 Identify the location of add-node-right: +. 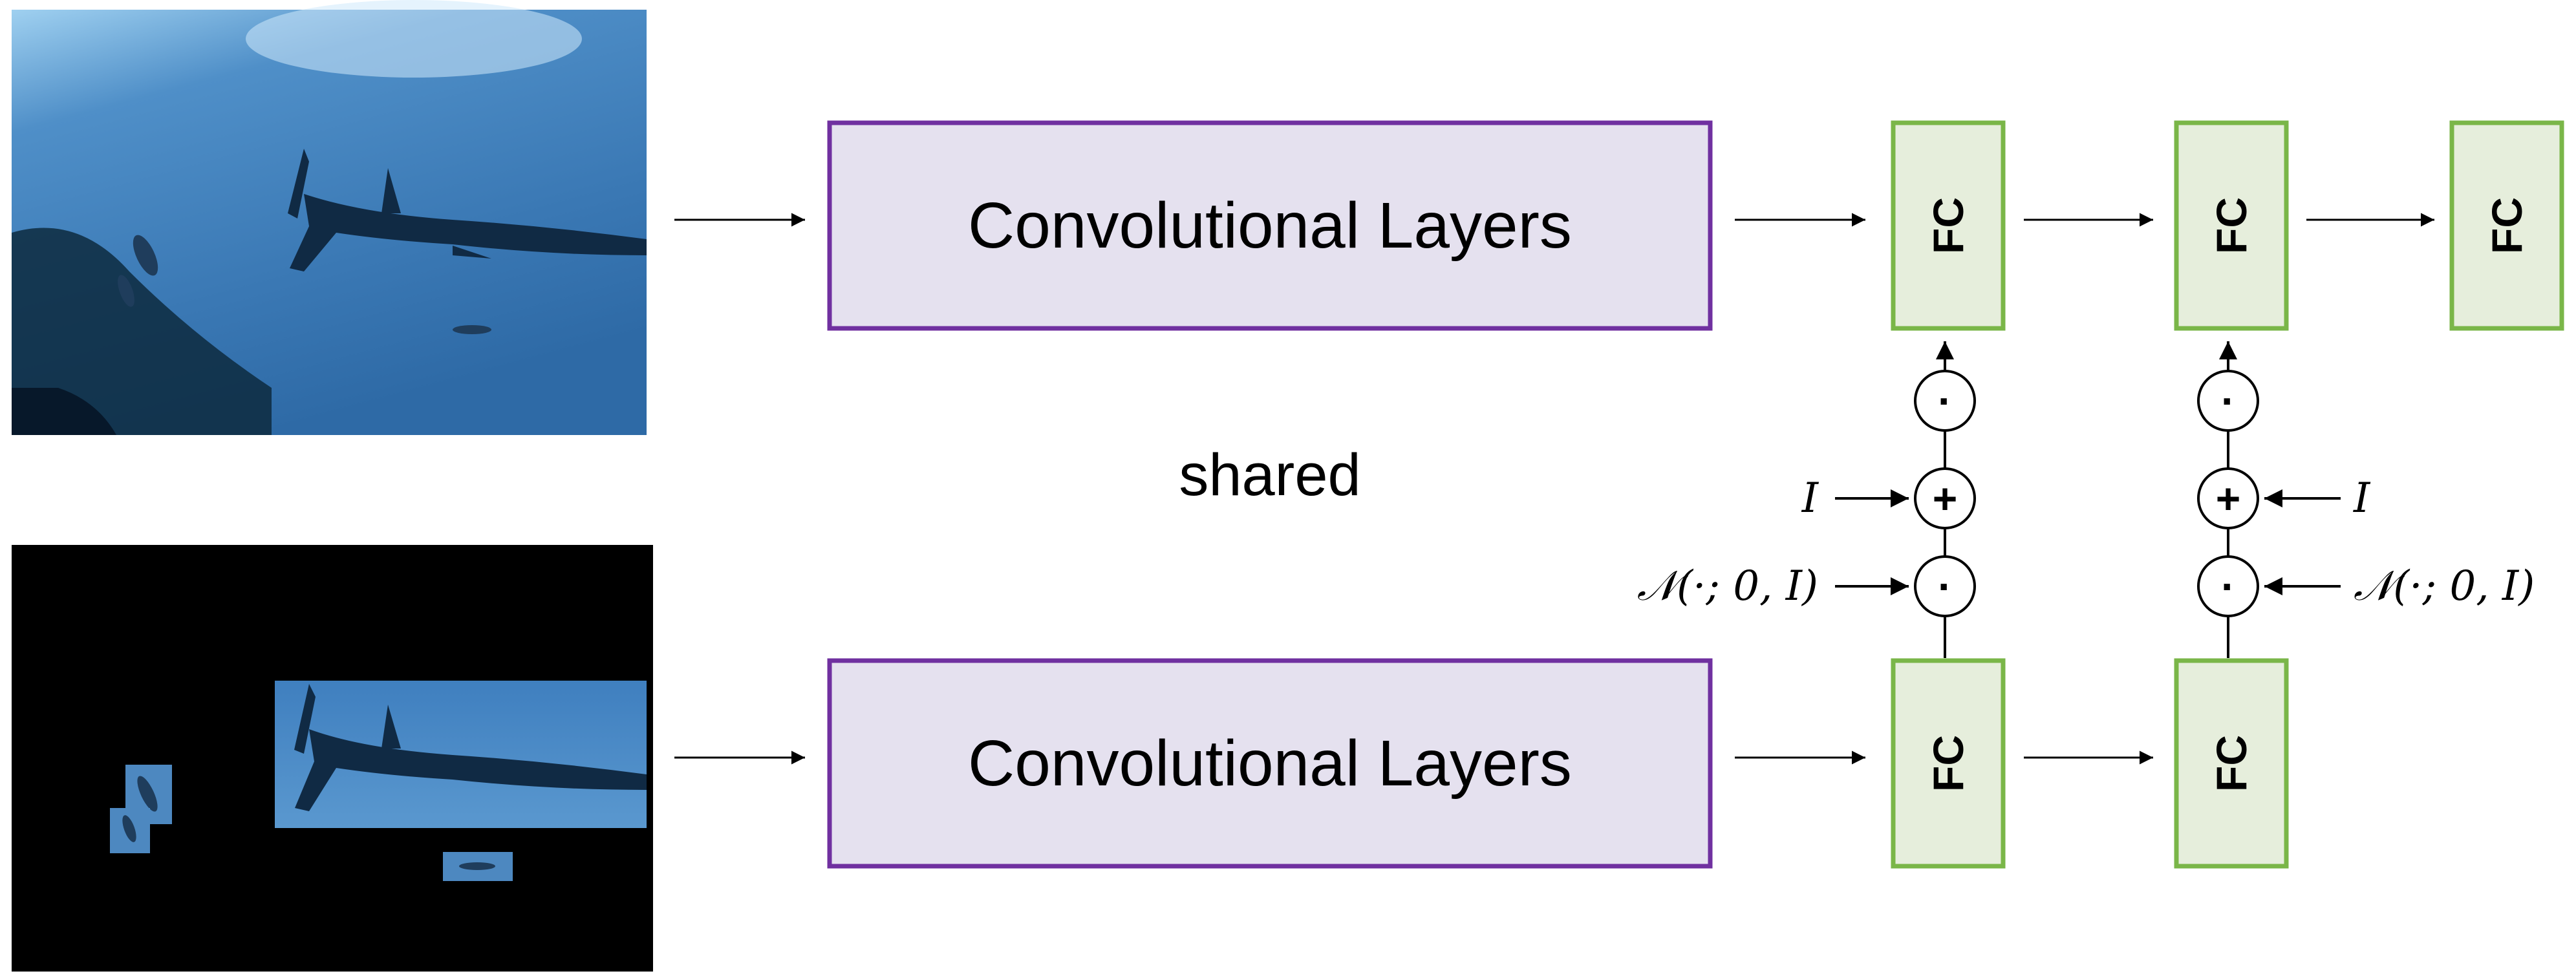
(2228, 498).